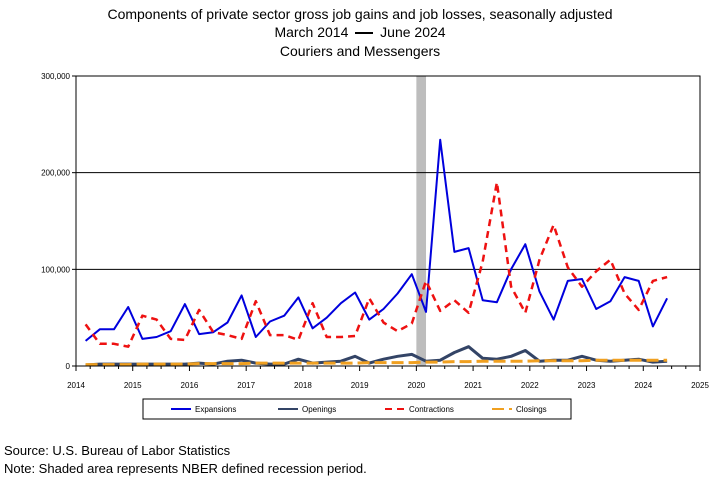  Describe the element at coordinates (319, 409) in the screenshot. I see `legend-label-openings: Openings` at that location.